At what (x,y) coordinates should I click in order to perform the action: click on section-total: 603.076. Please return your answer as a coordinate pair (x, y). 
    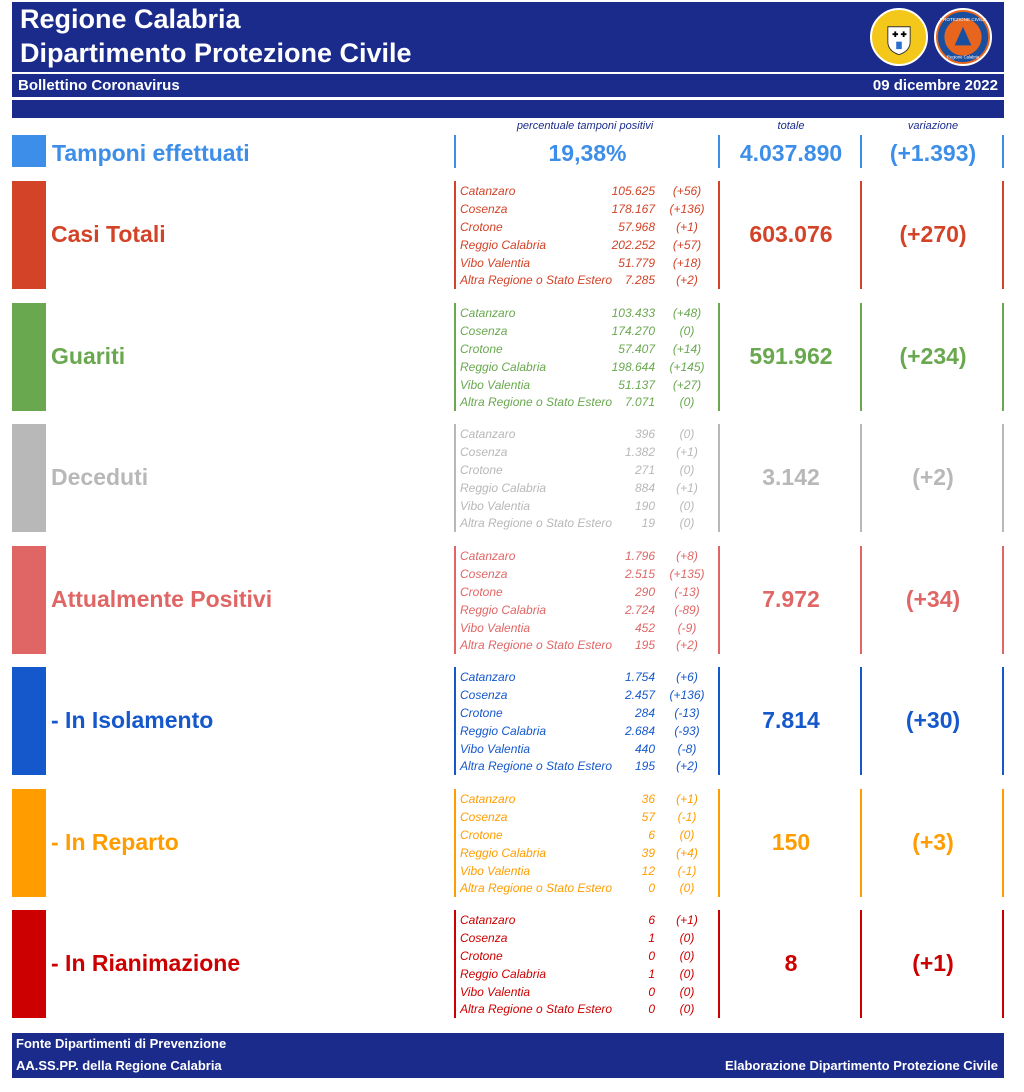
    Looking at the image, I should click on (791, 234).